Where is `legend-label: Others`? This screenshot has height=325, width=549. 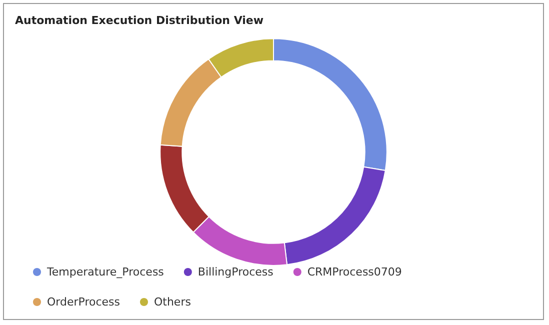 legend-label: Others is located at coordinates (173, 302).